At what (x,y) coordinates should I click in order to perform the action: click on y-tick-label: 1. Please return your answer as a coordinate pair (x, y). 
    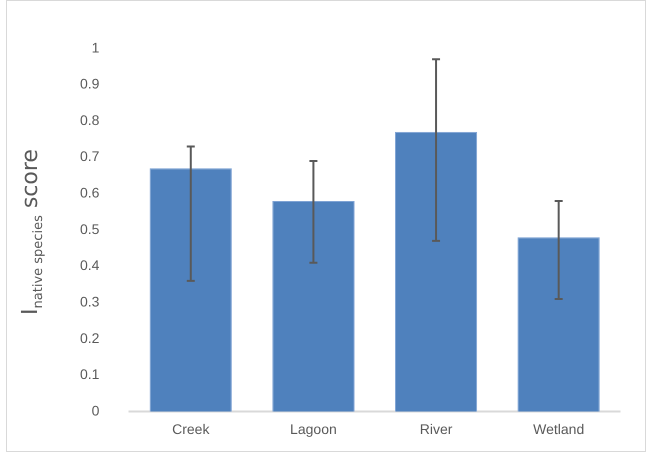
    Looking at the image, I should click on (96, 47).